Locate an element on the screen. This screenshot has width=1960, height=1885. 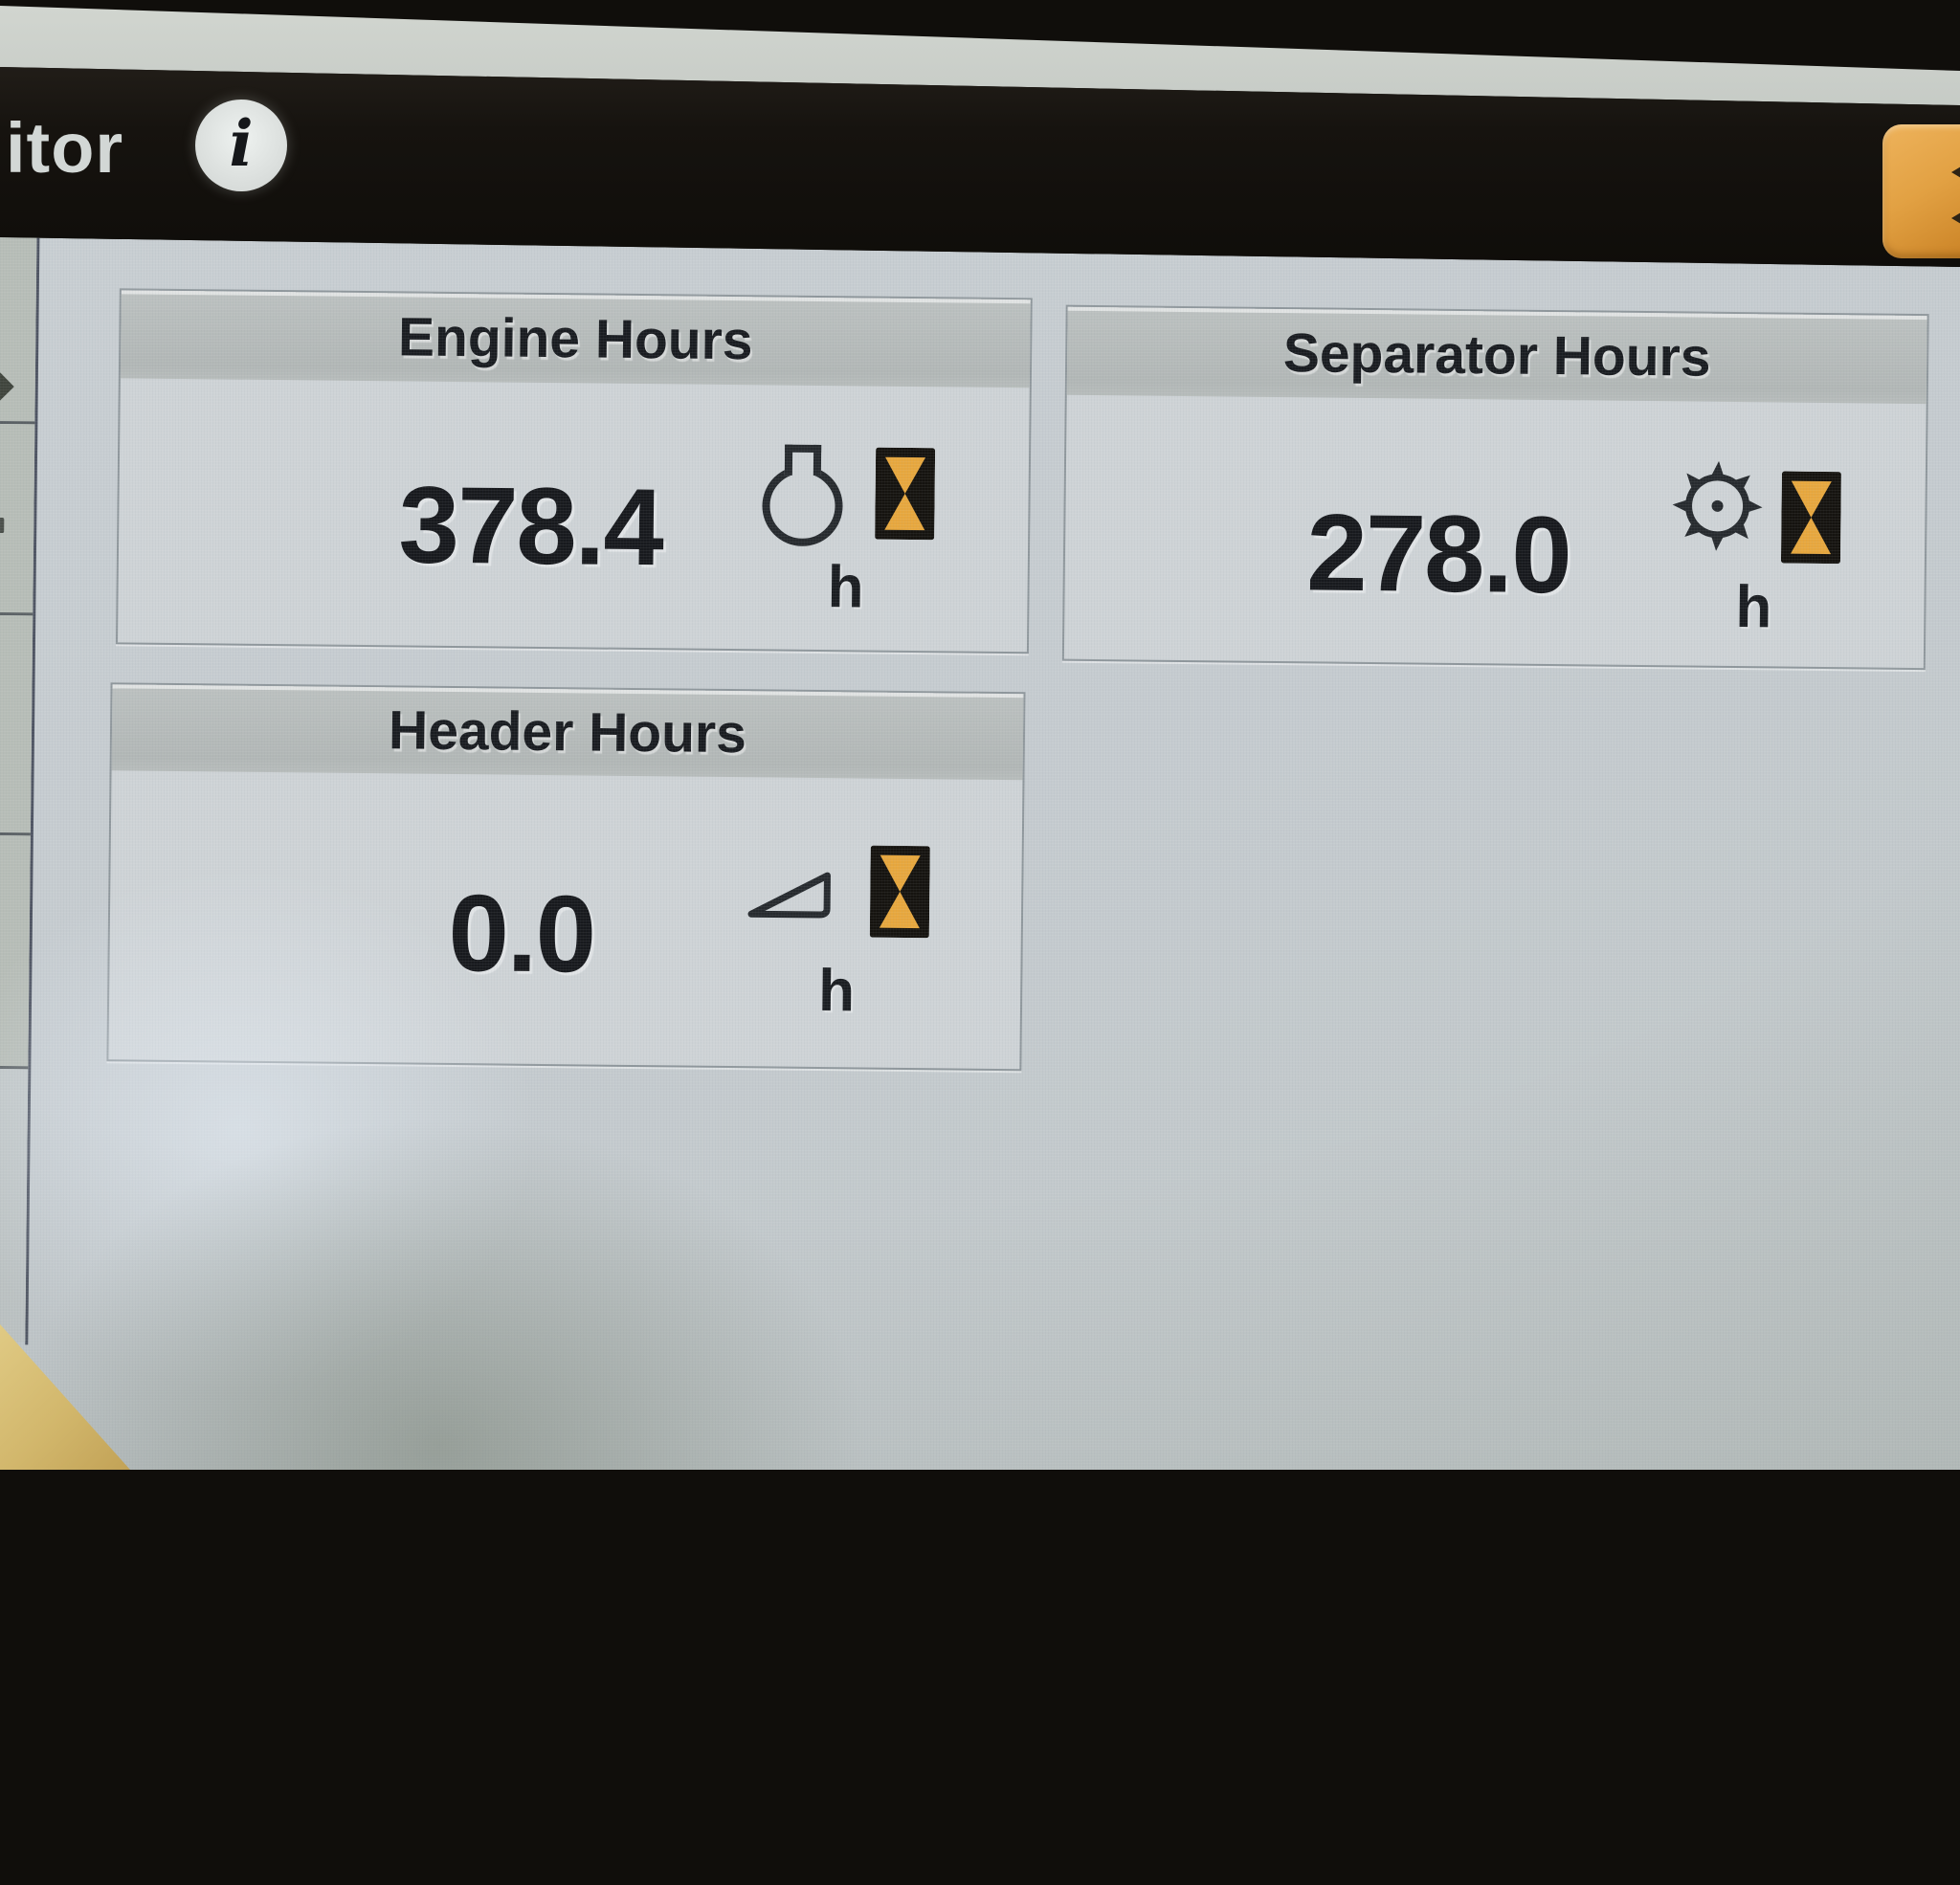
left-tab-strip is located at coordinates (20, 791).